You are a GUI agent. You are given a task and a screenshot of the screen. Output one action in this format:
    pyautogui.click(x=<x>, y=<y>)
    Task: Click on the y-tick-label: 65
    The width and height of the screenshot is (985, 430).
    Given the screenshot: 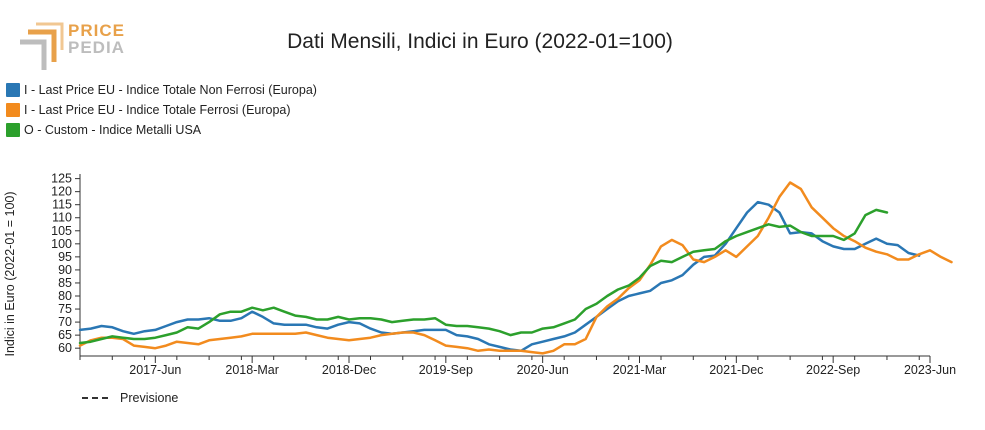 What is the action you would take?
    pyautogui.click(x=65, y=335)
    